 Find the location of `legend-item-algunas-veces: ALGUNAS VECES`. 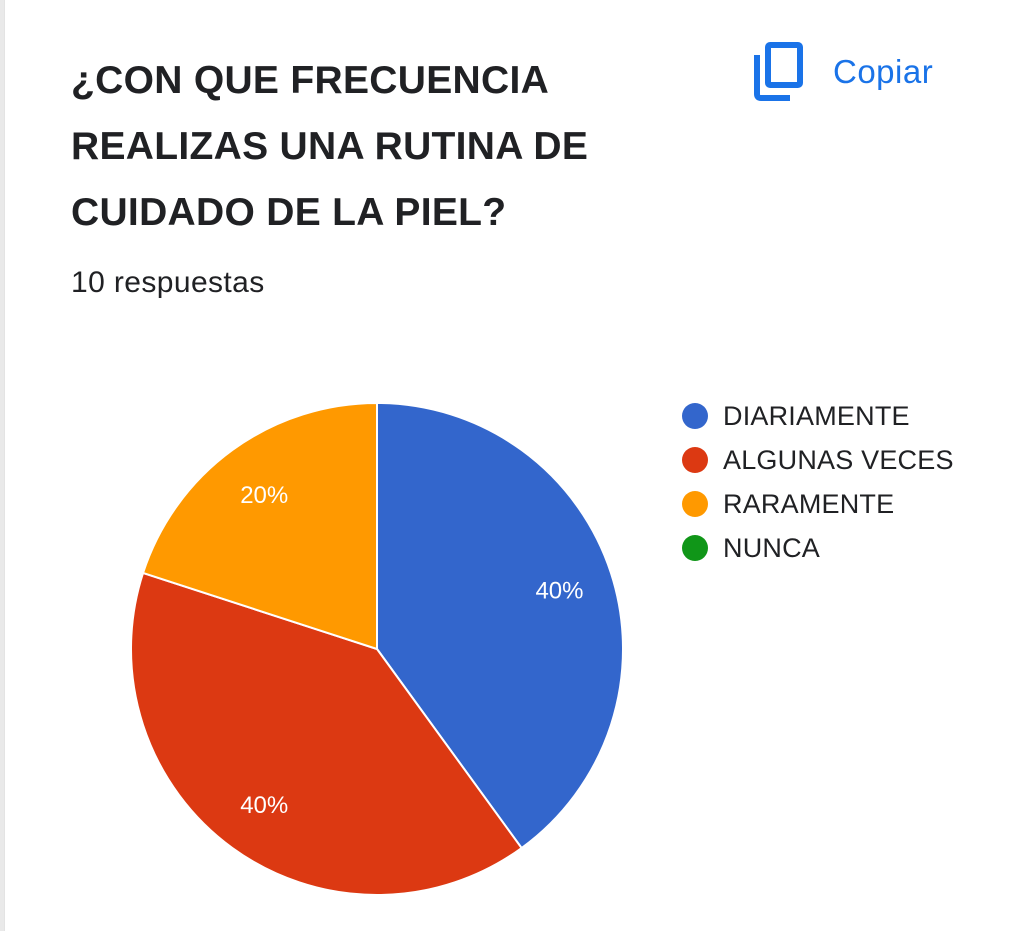

legend-item-algunas-veces: ALGUNAS VECES is located at coordinates (818, 460).